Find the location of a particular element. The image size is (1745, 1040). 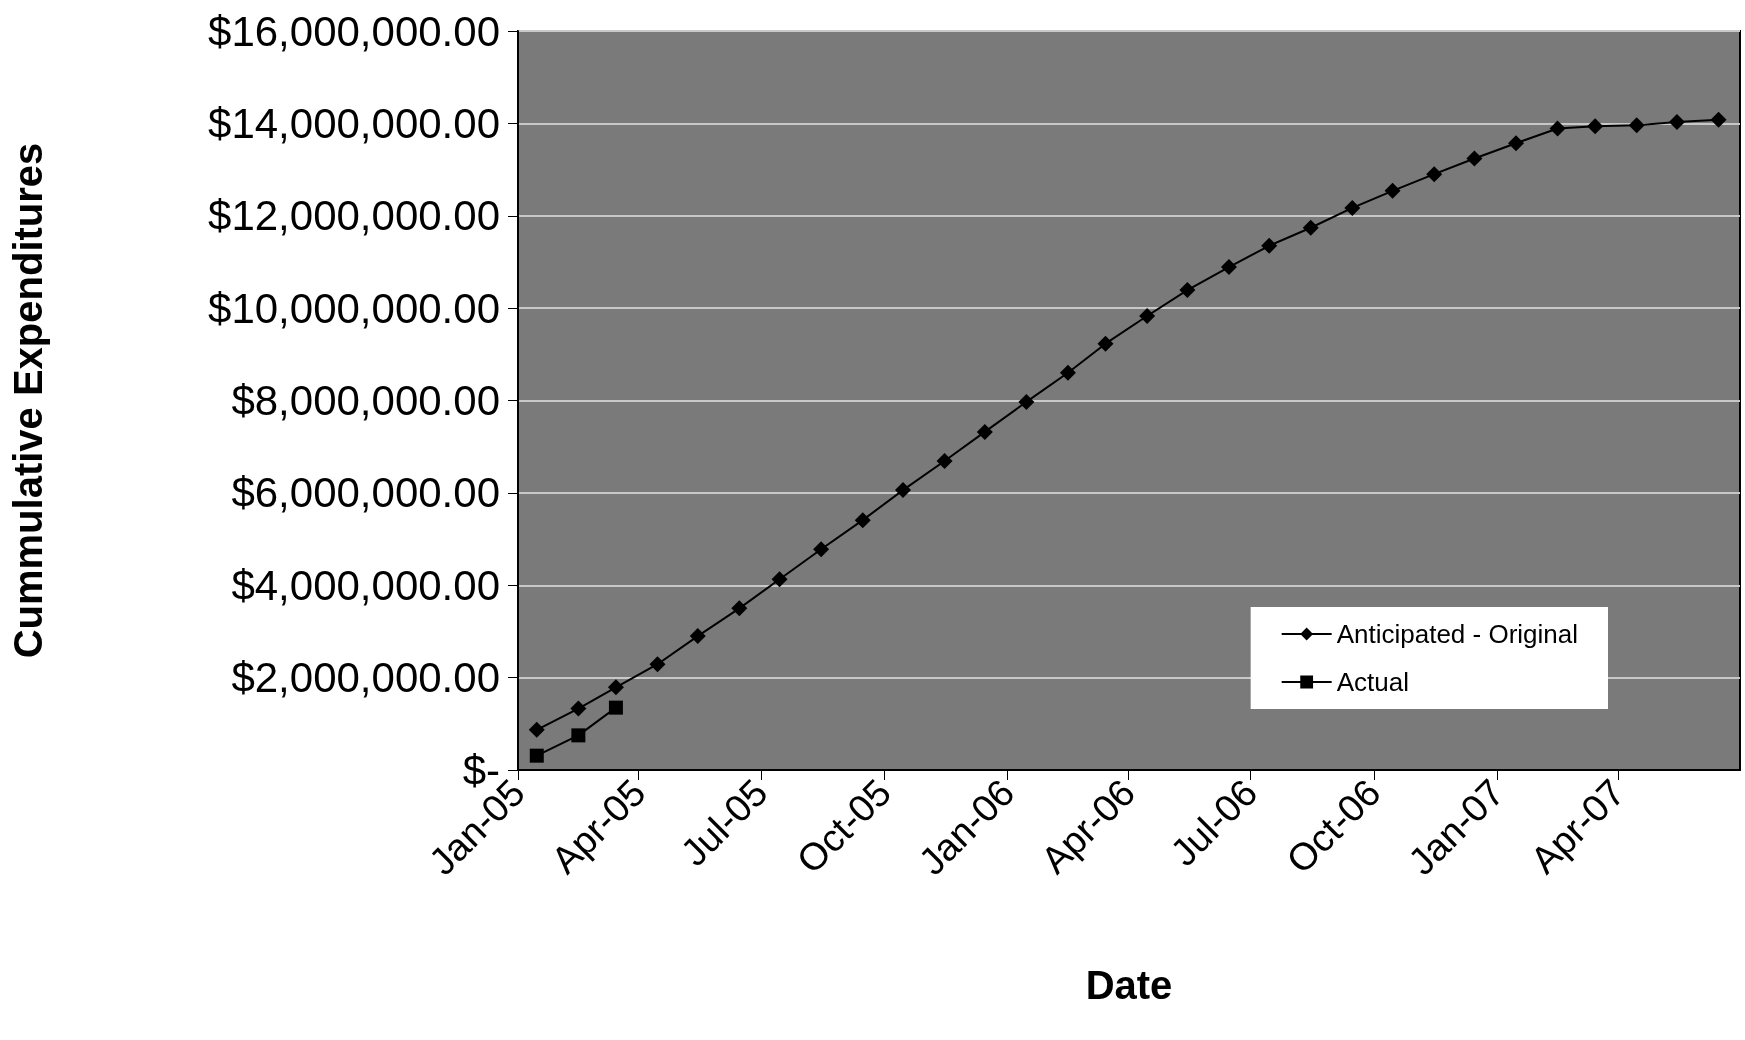

legend-label: Anticipated - Original is located at coordinates (1457, 634).